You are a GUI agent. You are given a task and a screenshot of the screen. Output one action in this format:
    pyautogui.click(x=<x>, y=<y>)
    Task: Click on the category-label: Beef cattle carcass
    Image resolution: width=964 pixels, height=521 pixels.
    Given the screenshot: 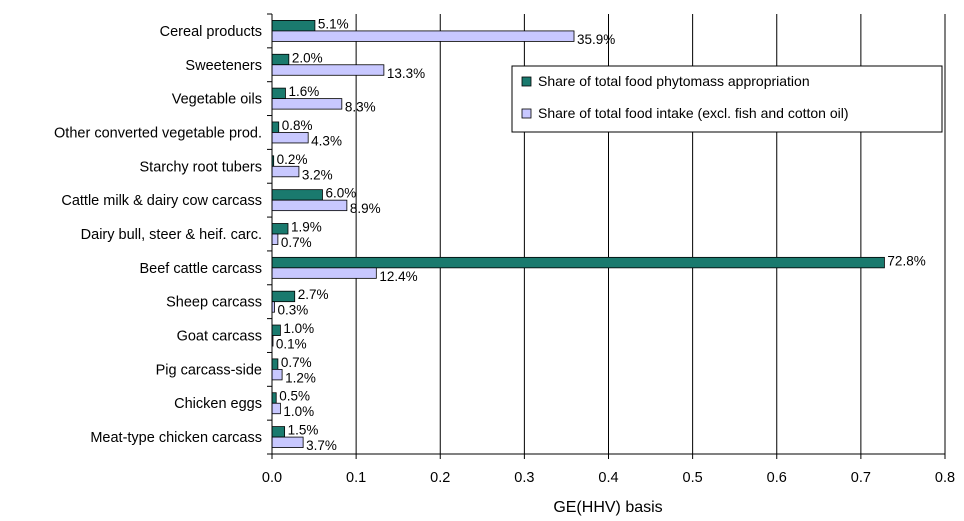 What is the action you would take?
    pyautogui.click(x=201, y=269)
    